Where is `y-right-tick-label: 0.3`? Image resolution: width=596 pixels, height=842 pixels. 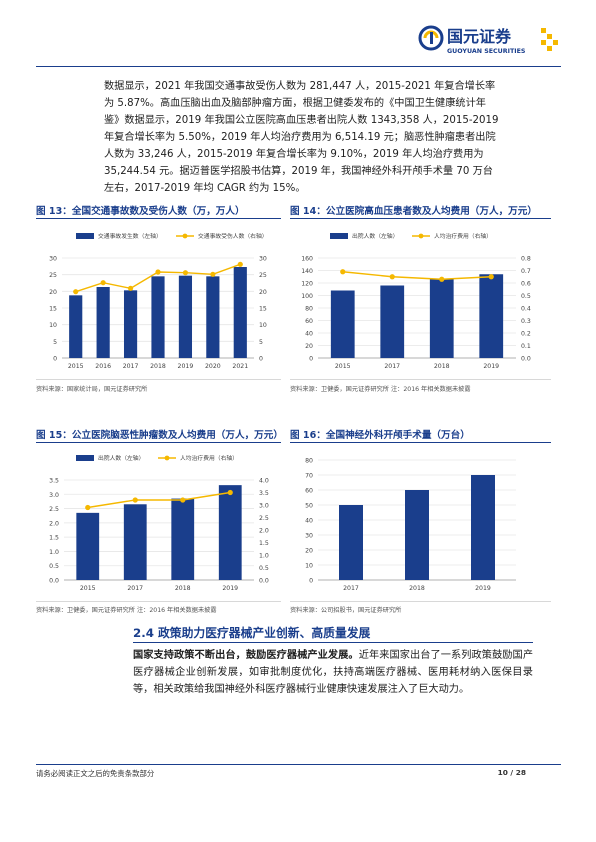 y-right-tick-label: 0.3 is located at coordinates (526, 321).